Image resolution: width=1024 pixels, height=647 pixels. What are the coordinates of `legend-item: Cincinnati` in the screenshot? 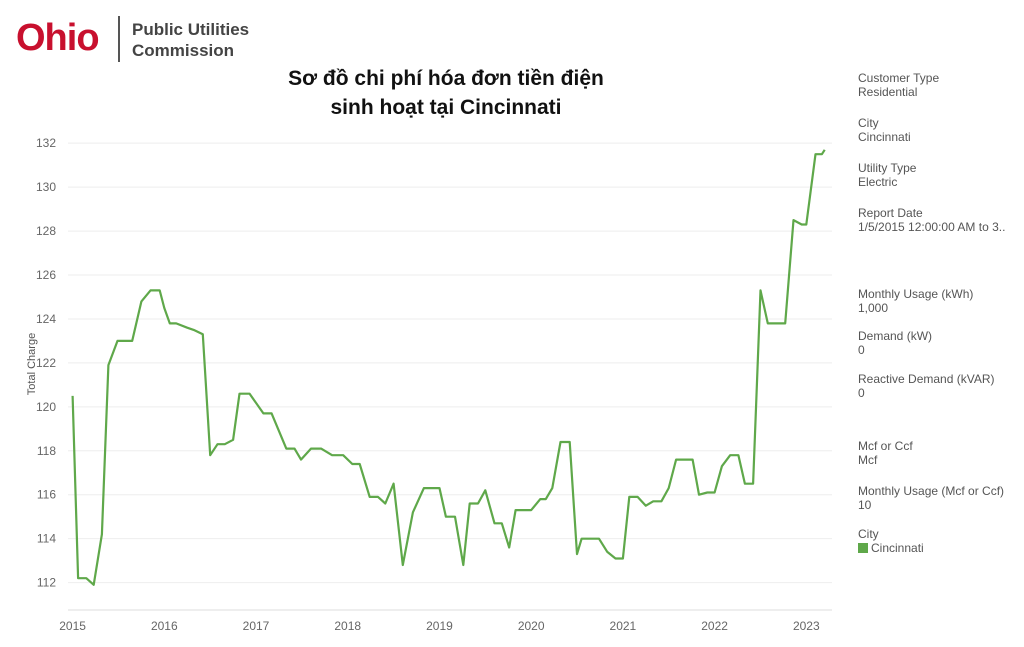 It's located at (891, 548).